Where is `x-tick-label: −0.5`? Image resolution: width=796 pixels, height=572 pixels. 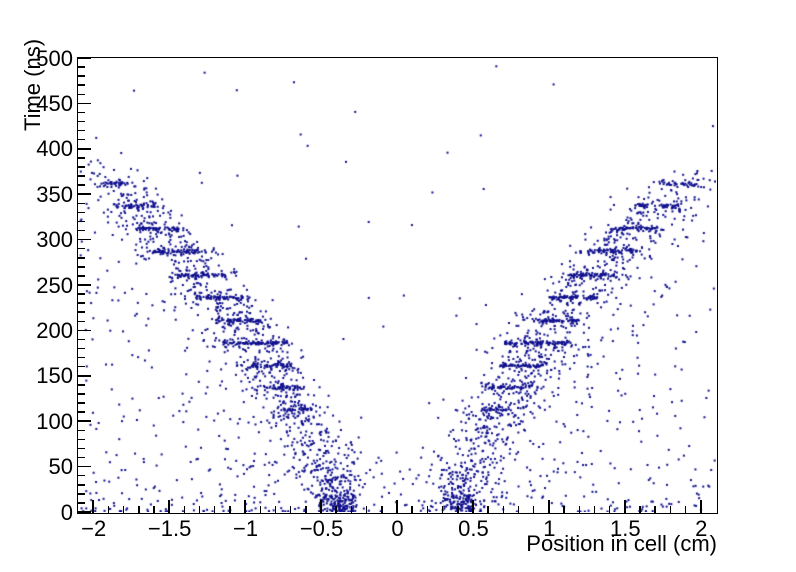
x-tick-label: −0.5 is located at coordinates (321, 528).